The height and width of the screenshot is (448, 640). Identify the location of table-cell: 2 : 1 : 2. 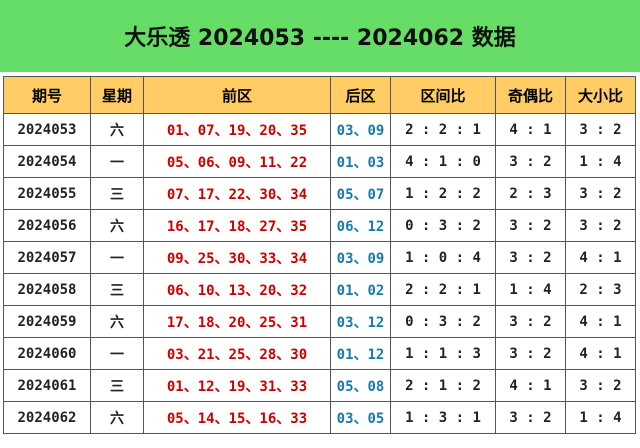
(443, 385).